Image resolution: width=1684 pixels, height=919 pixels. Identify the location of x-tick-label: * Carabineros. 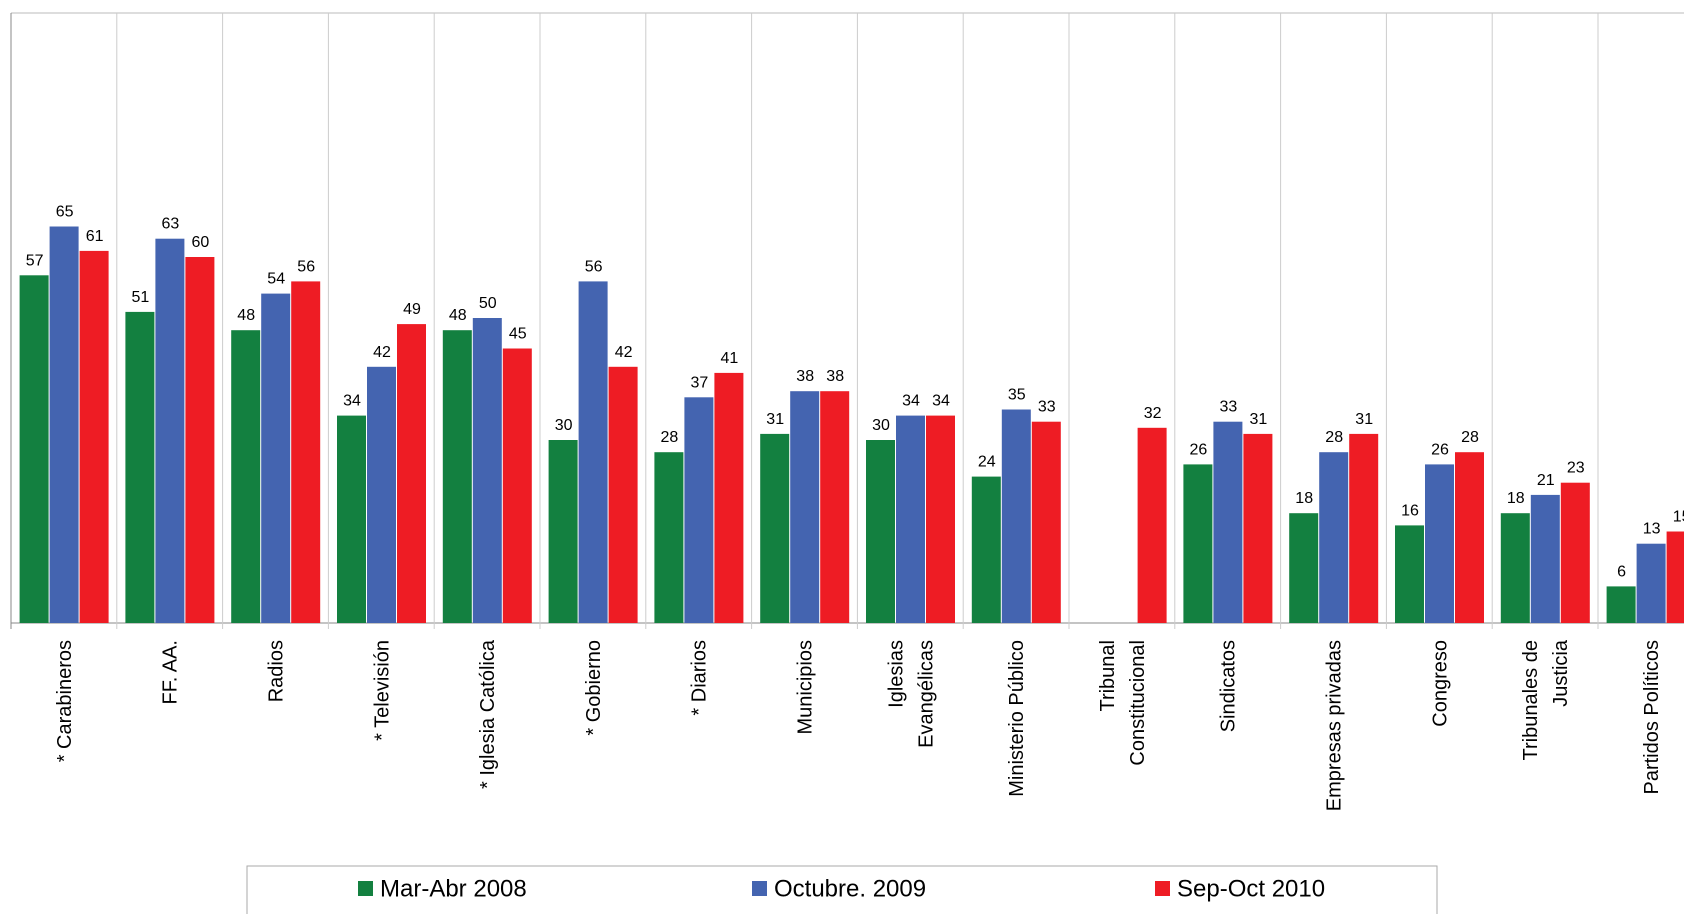
(65, 701).